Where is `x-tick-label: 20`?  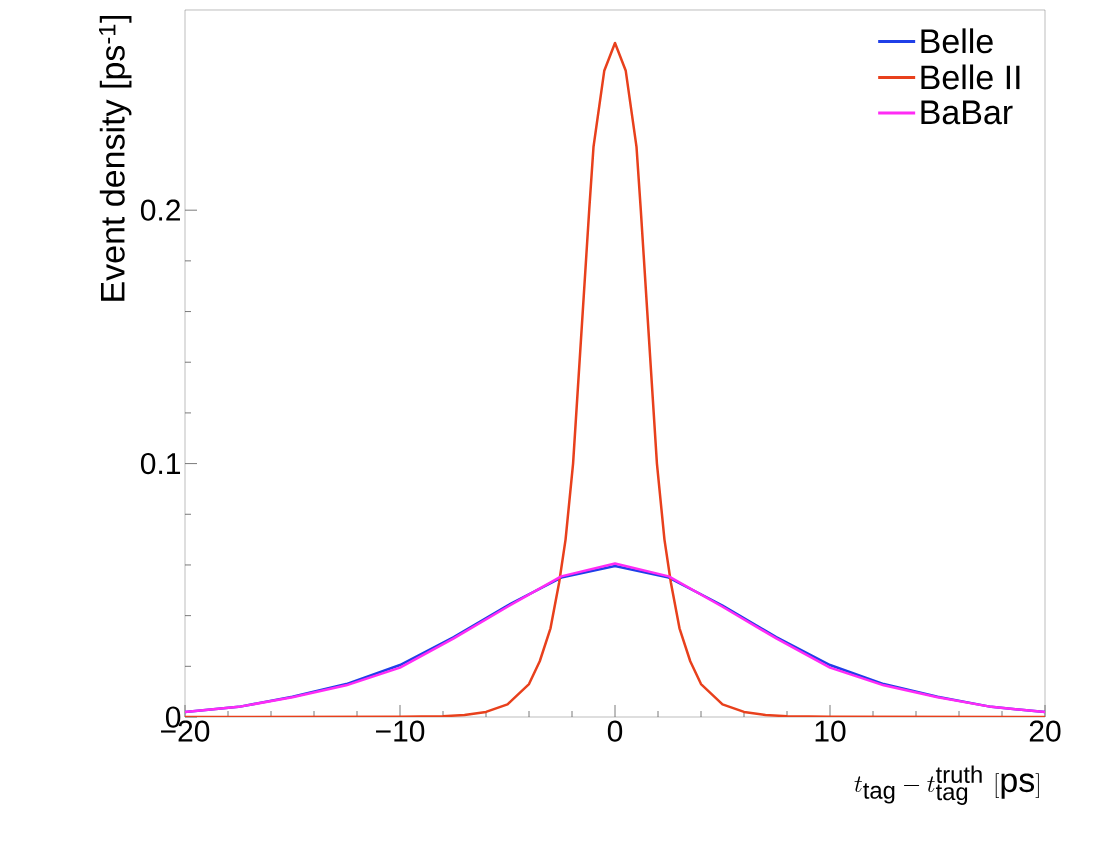
x-tick-label: 20 is located at coordinates (1045, 731).